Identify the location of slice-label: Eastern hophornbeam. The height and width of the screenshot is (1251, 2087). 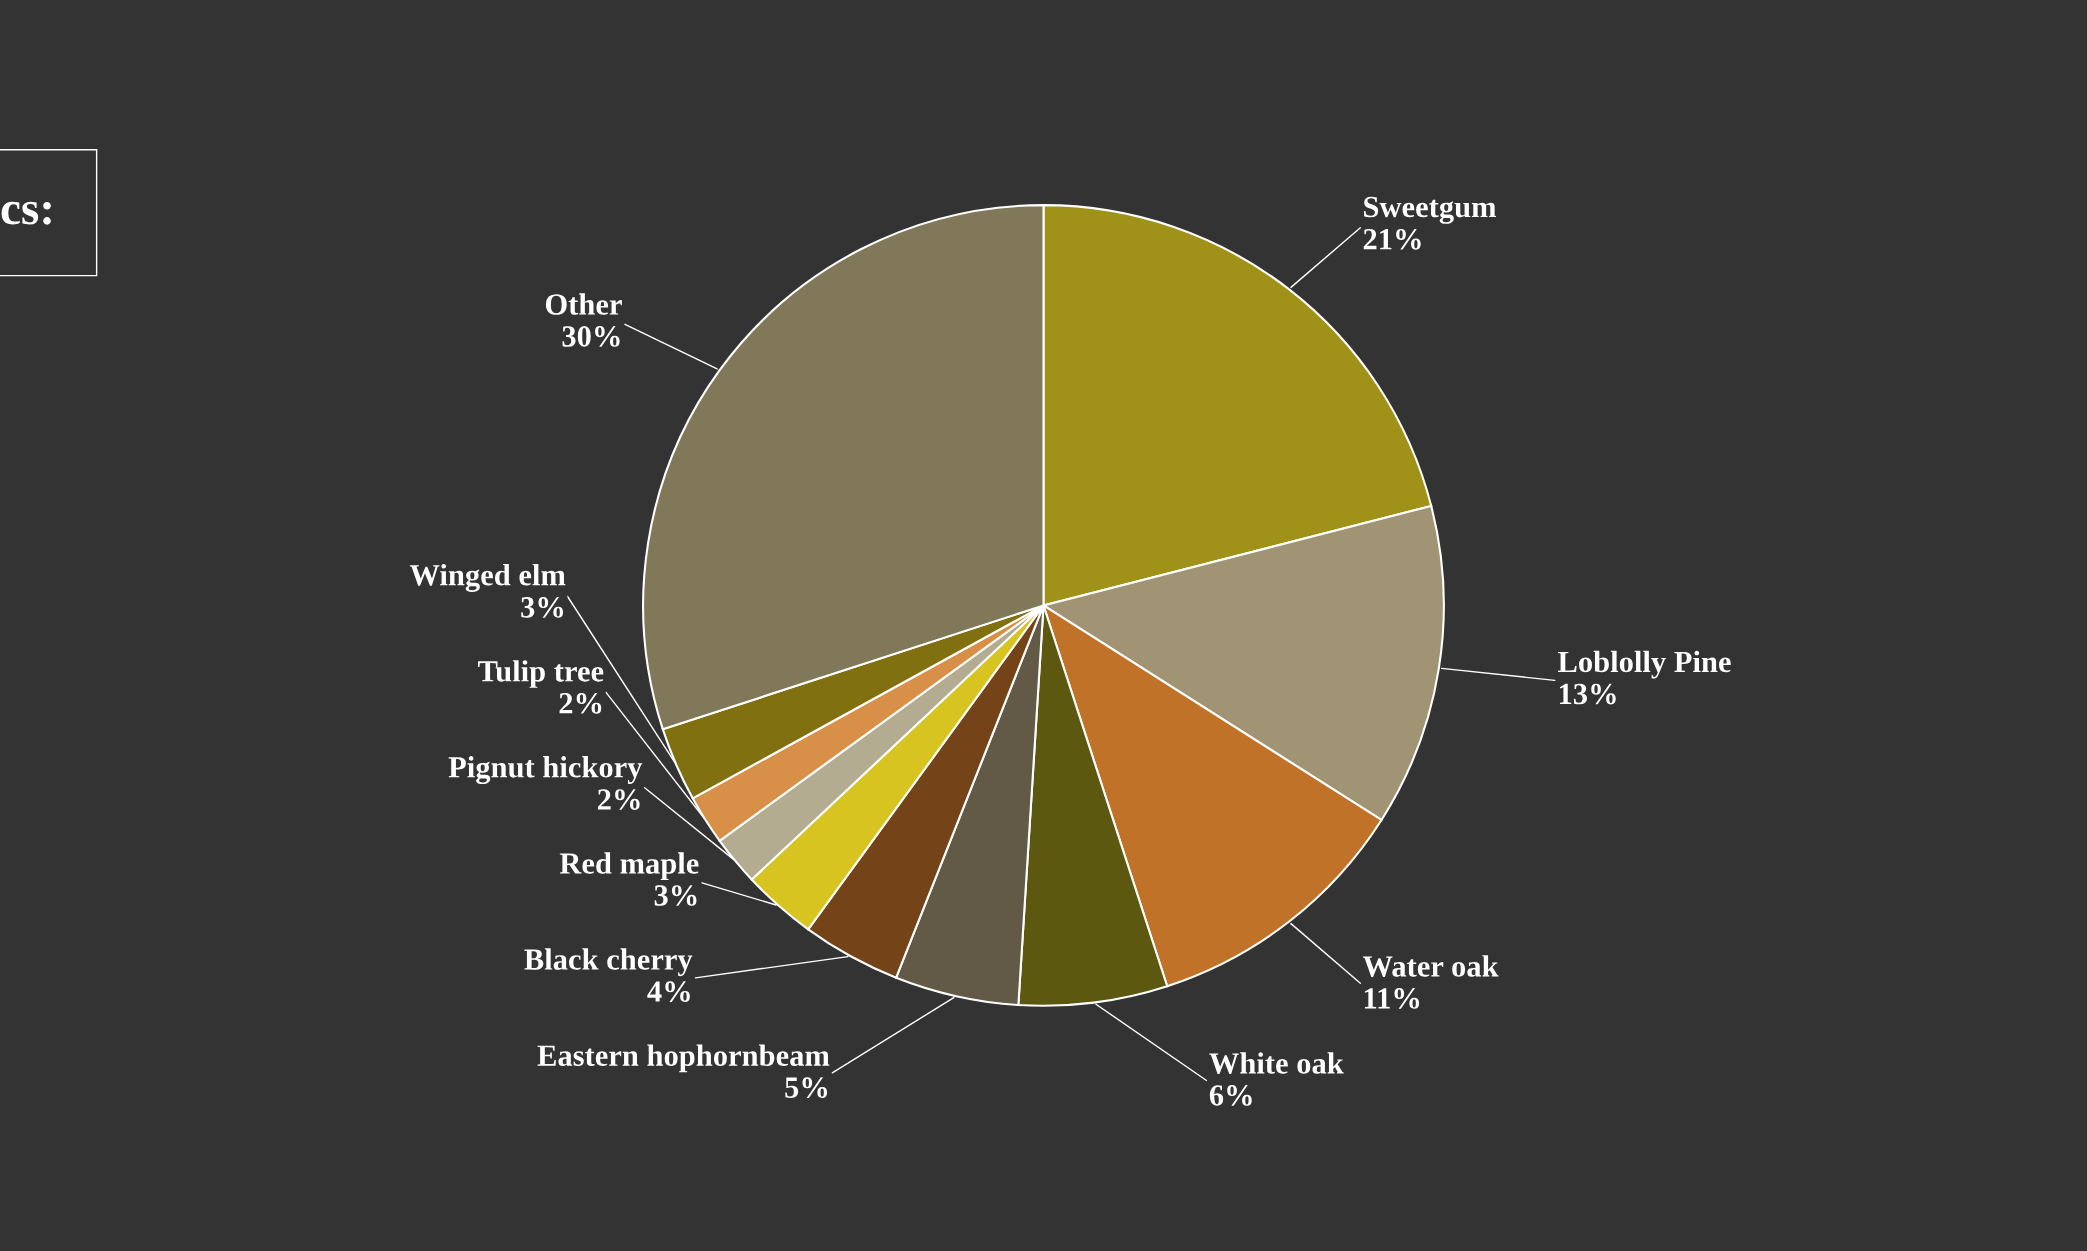
(683, 1058).